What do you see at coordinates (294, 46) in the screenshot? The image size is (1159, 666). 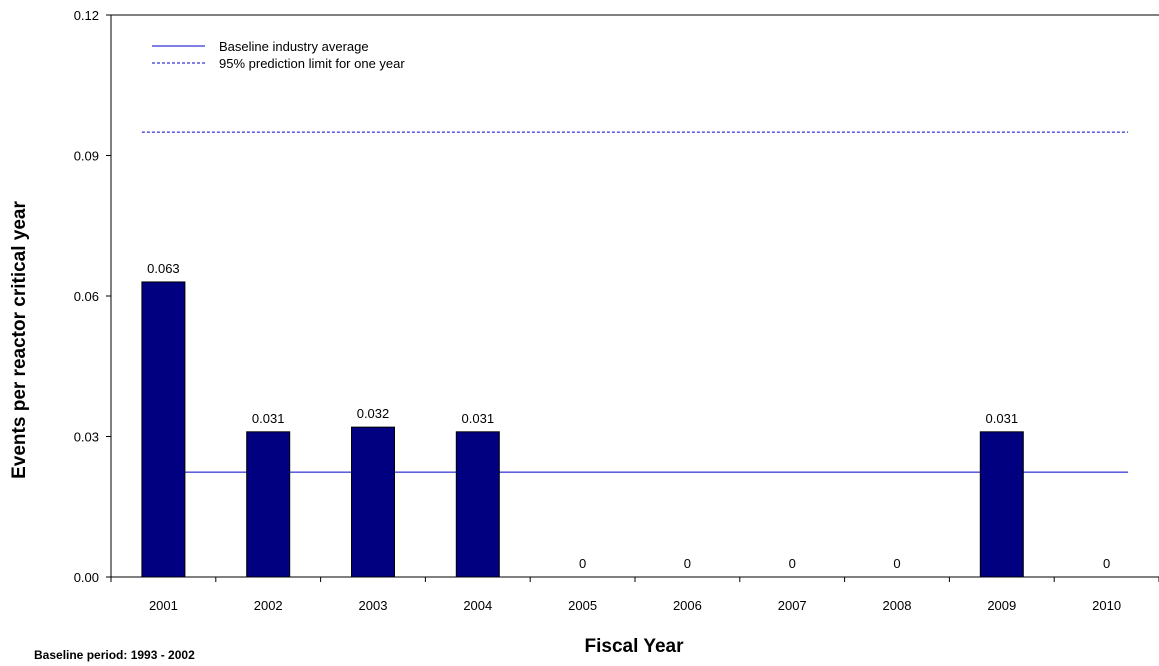 I see `legend-label: Baseline industry average` at bounding box center [294, 46].